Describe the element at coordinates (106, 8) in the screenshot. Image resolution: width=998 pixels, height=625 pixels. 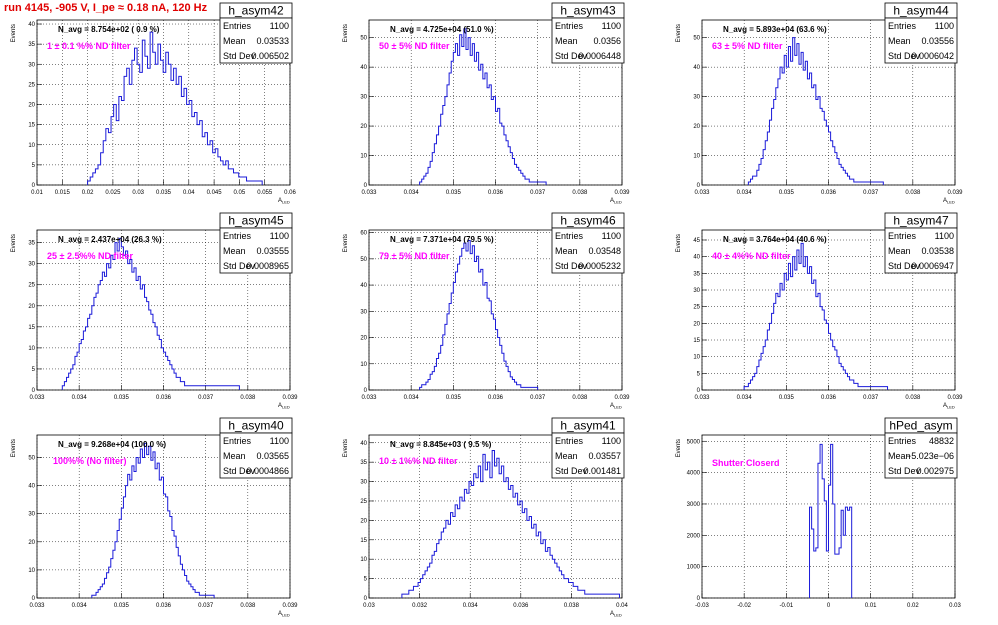
I see `page-title: run 4145, -905 V, I_pe ≈ 0.18 nA, 120 Hz` at that location.